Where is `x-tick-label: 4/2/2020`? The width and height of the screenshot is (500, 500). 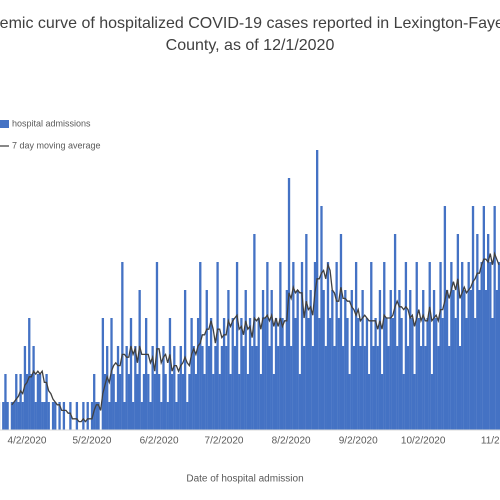
x-tick-label: 4/2/2020 is located at coordinates (27, 441).